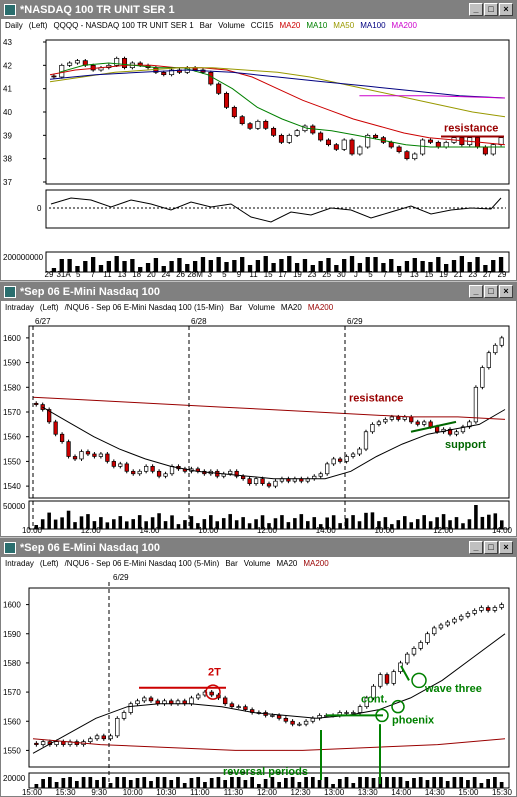  I want to click on y-tick-label: 37, so click(7, 182).